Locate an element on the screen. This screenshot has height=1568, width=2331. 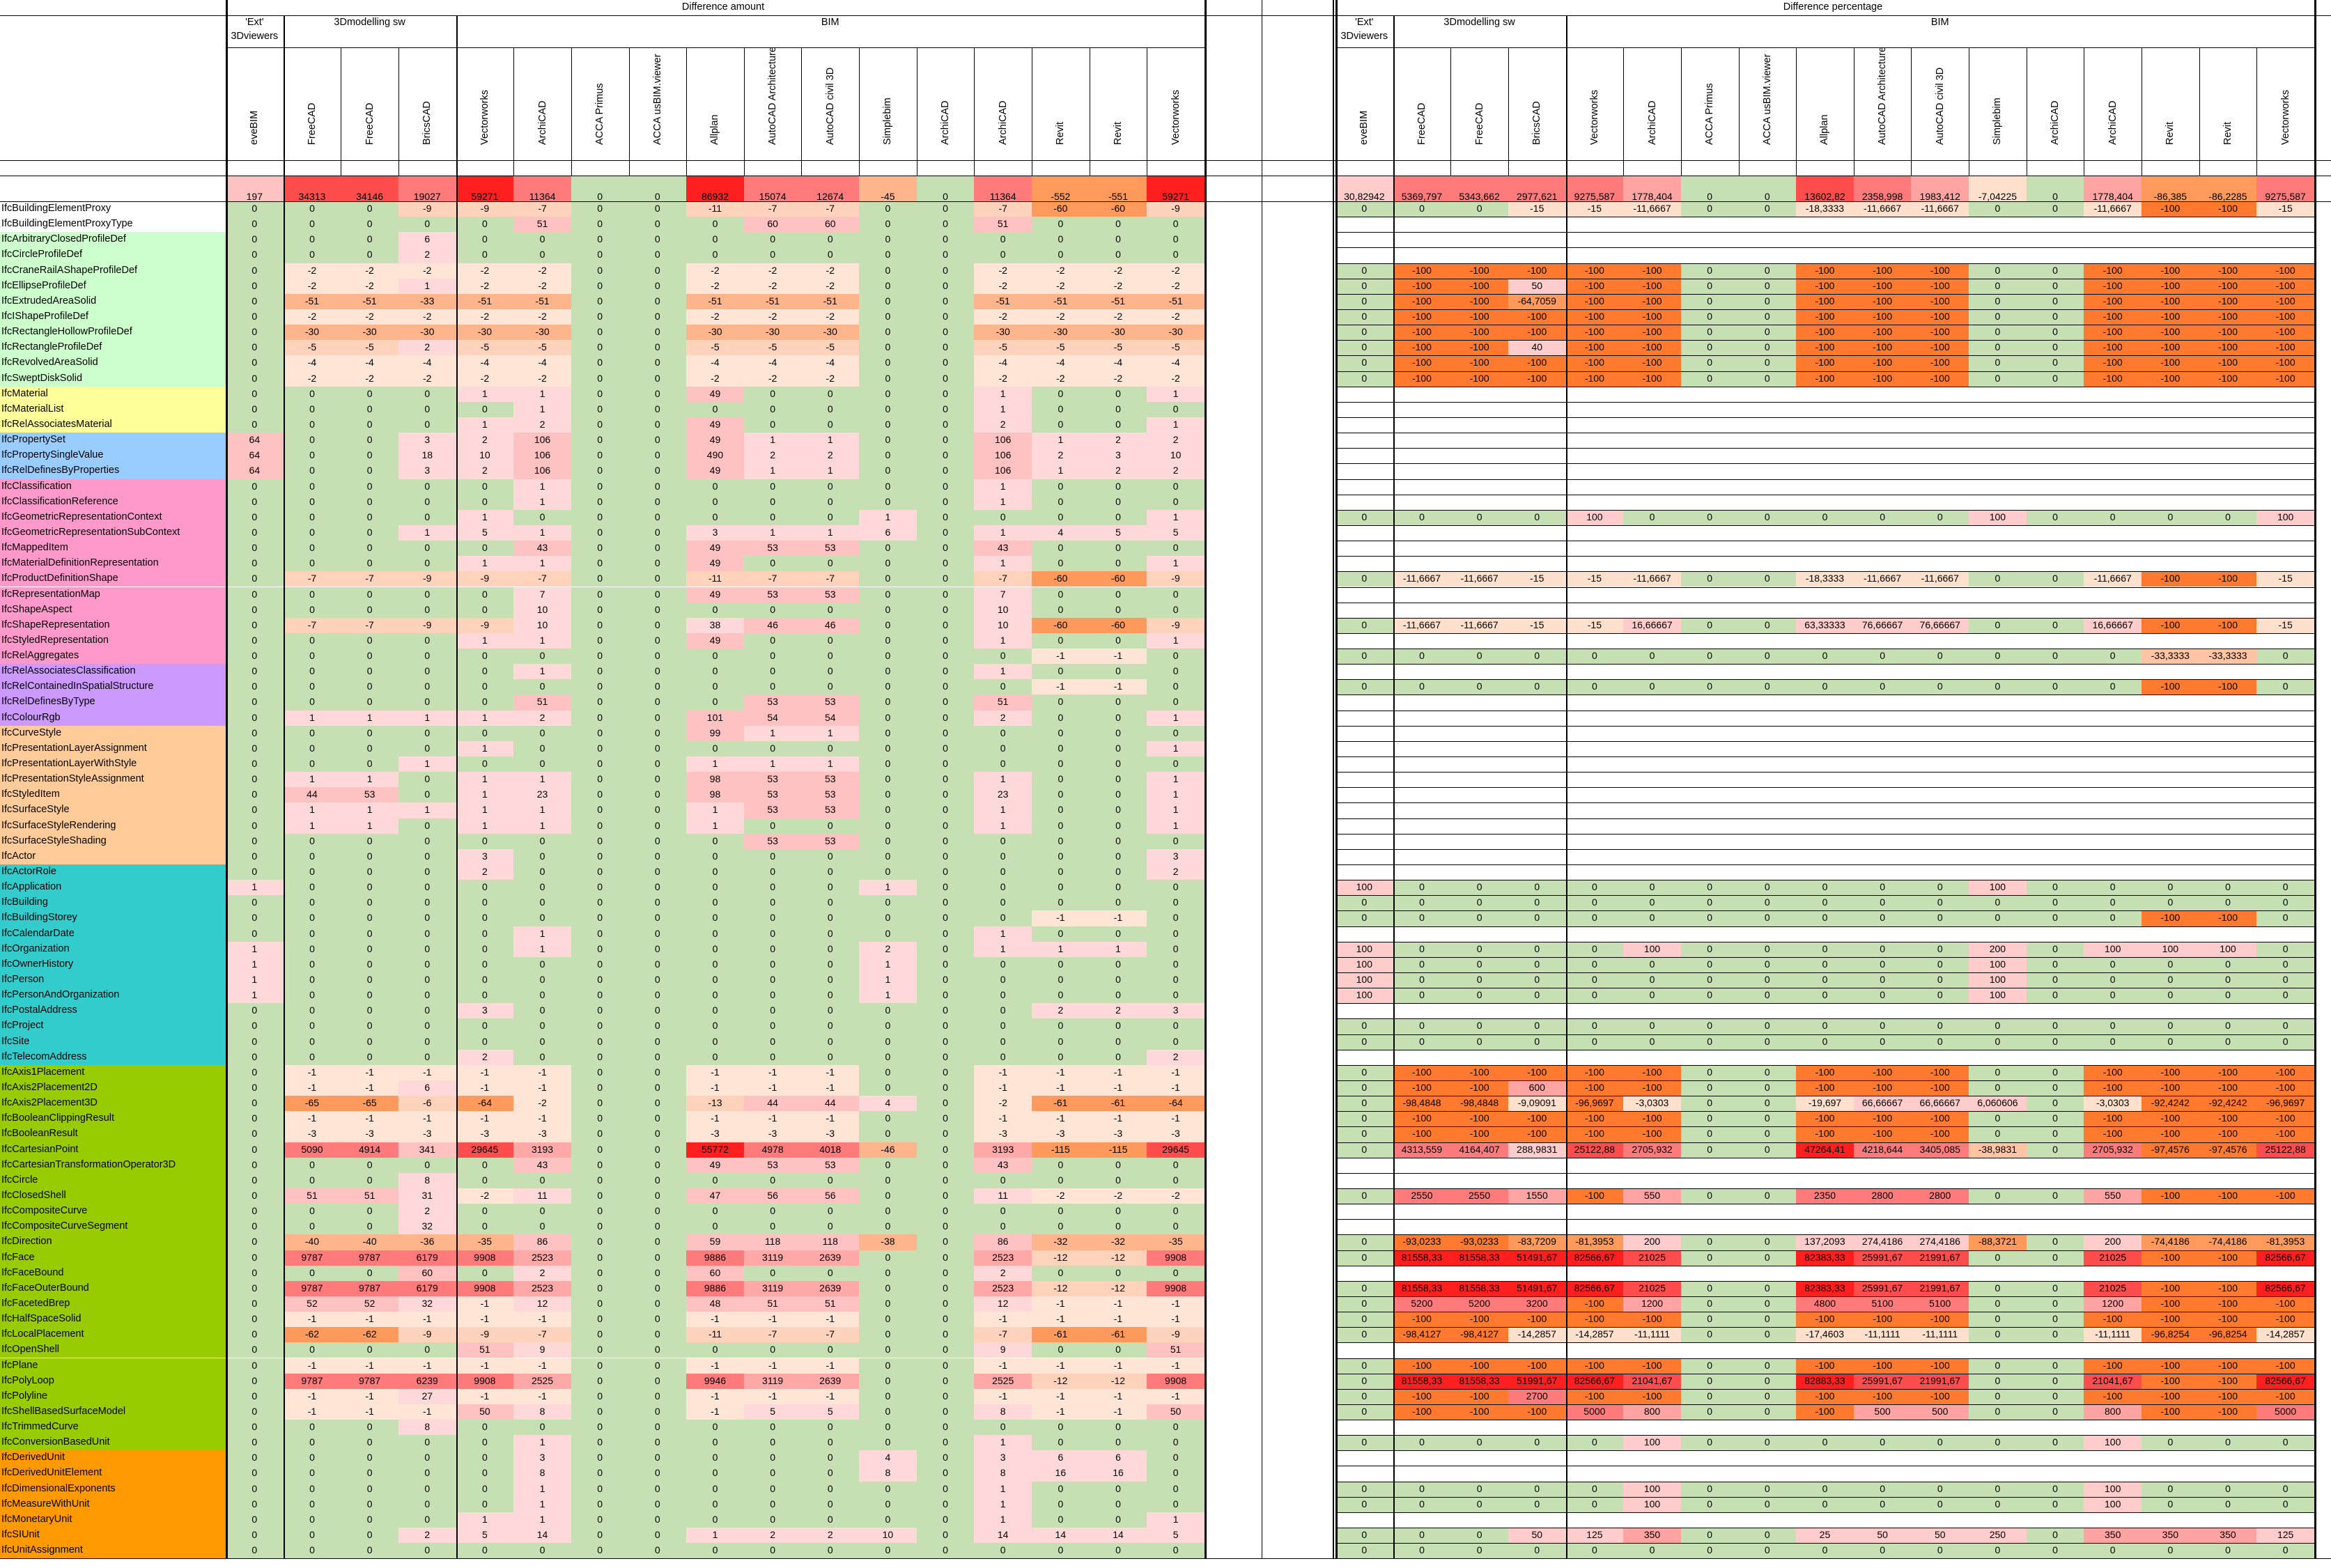
percentage-column-header: Vectorworks is located at coordinates (1595, 103).